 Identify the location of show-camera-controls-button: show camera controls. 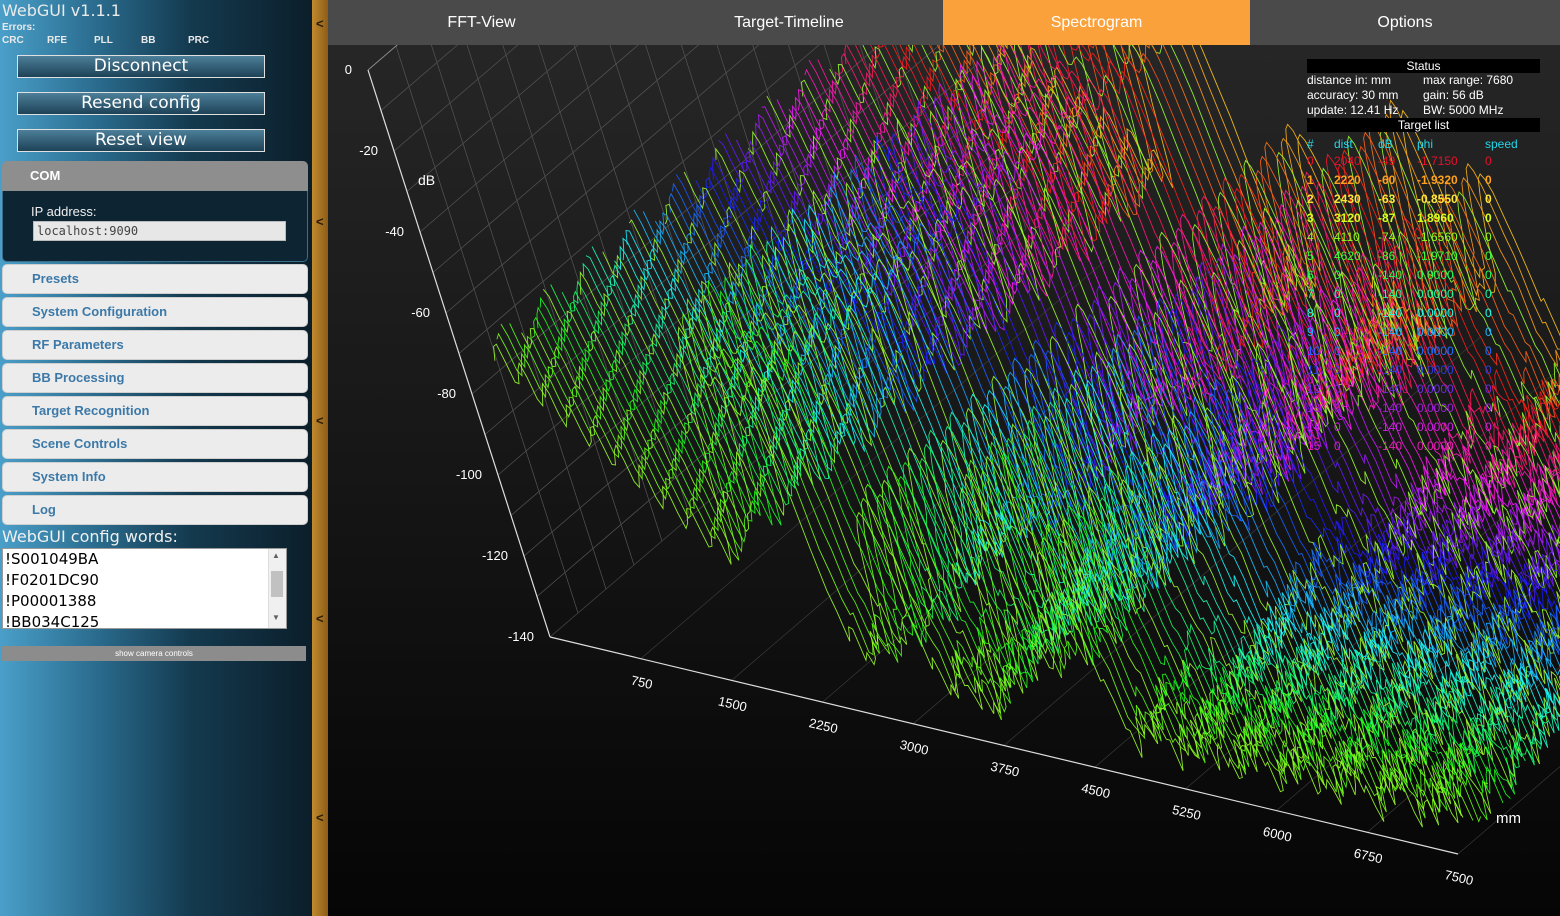
(154, 653).